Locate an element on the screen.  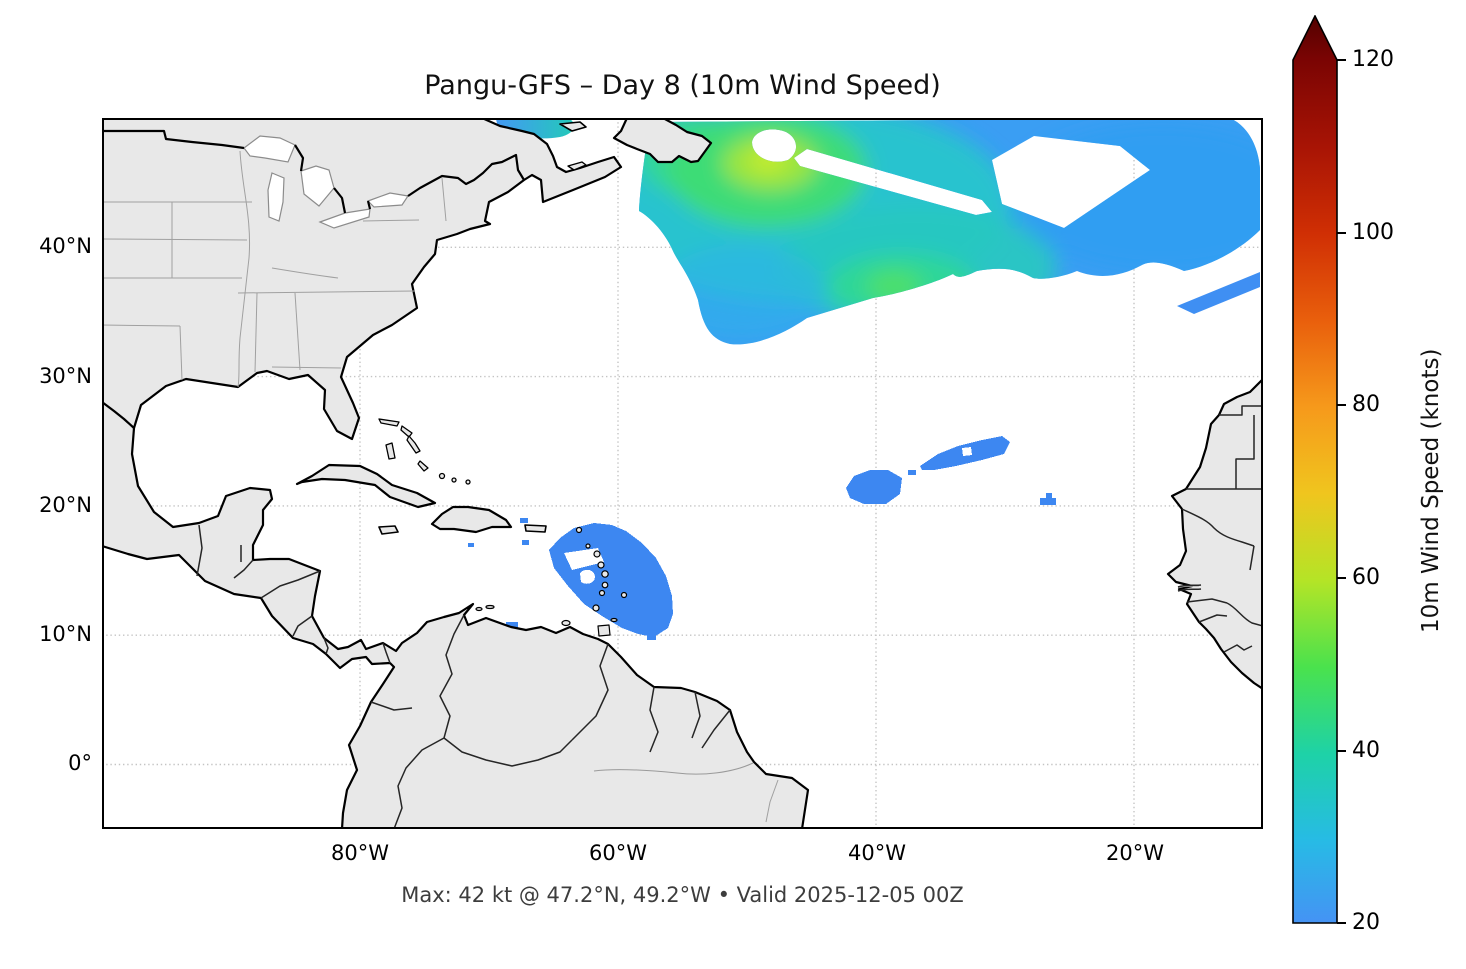
landmass-hispaniola is located at coordinates (471, 519).